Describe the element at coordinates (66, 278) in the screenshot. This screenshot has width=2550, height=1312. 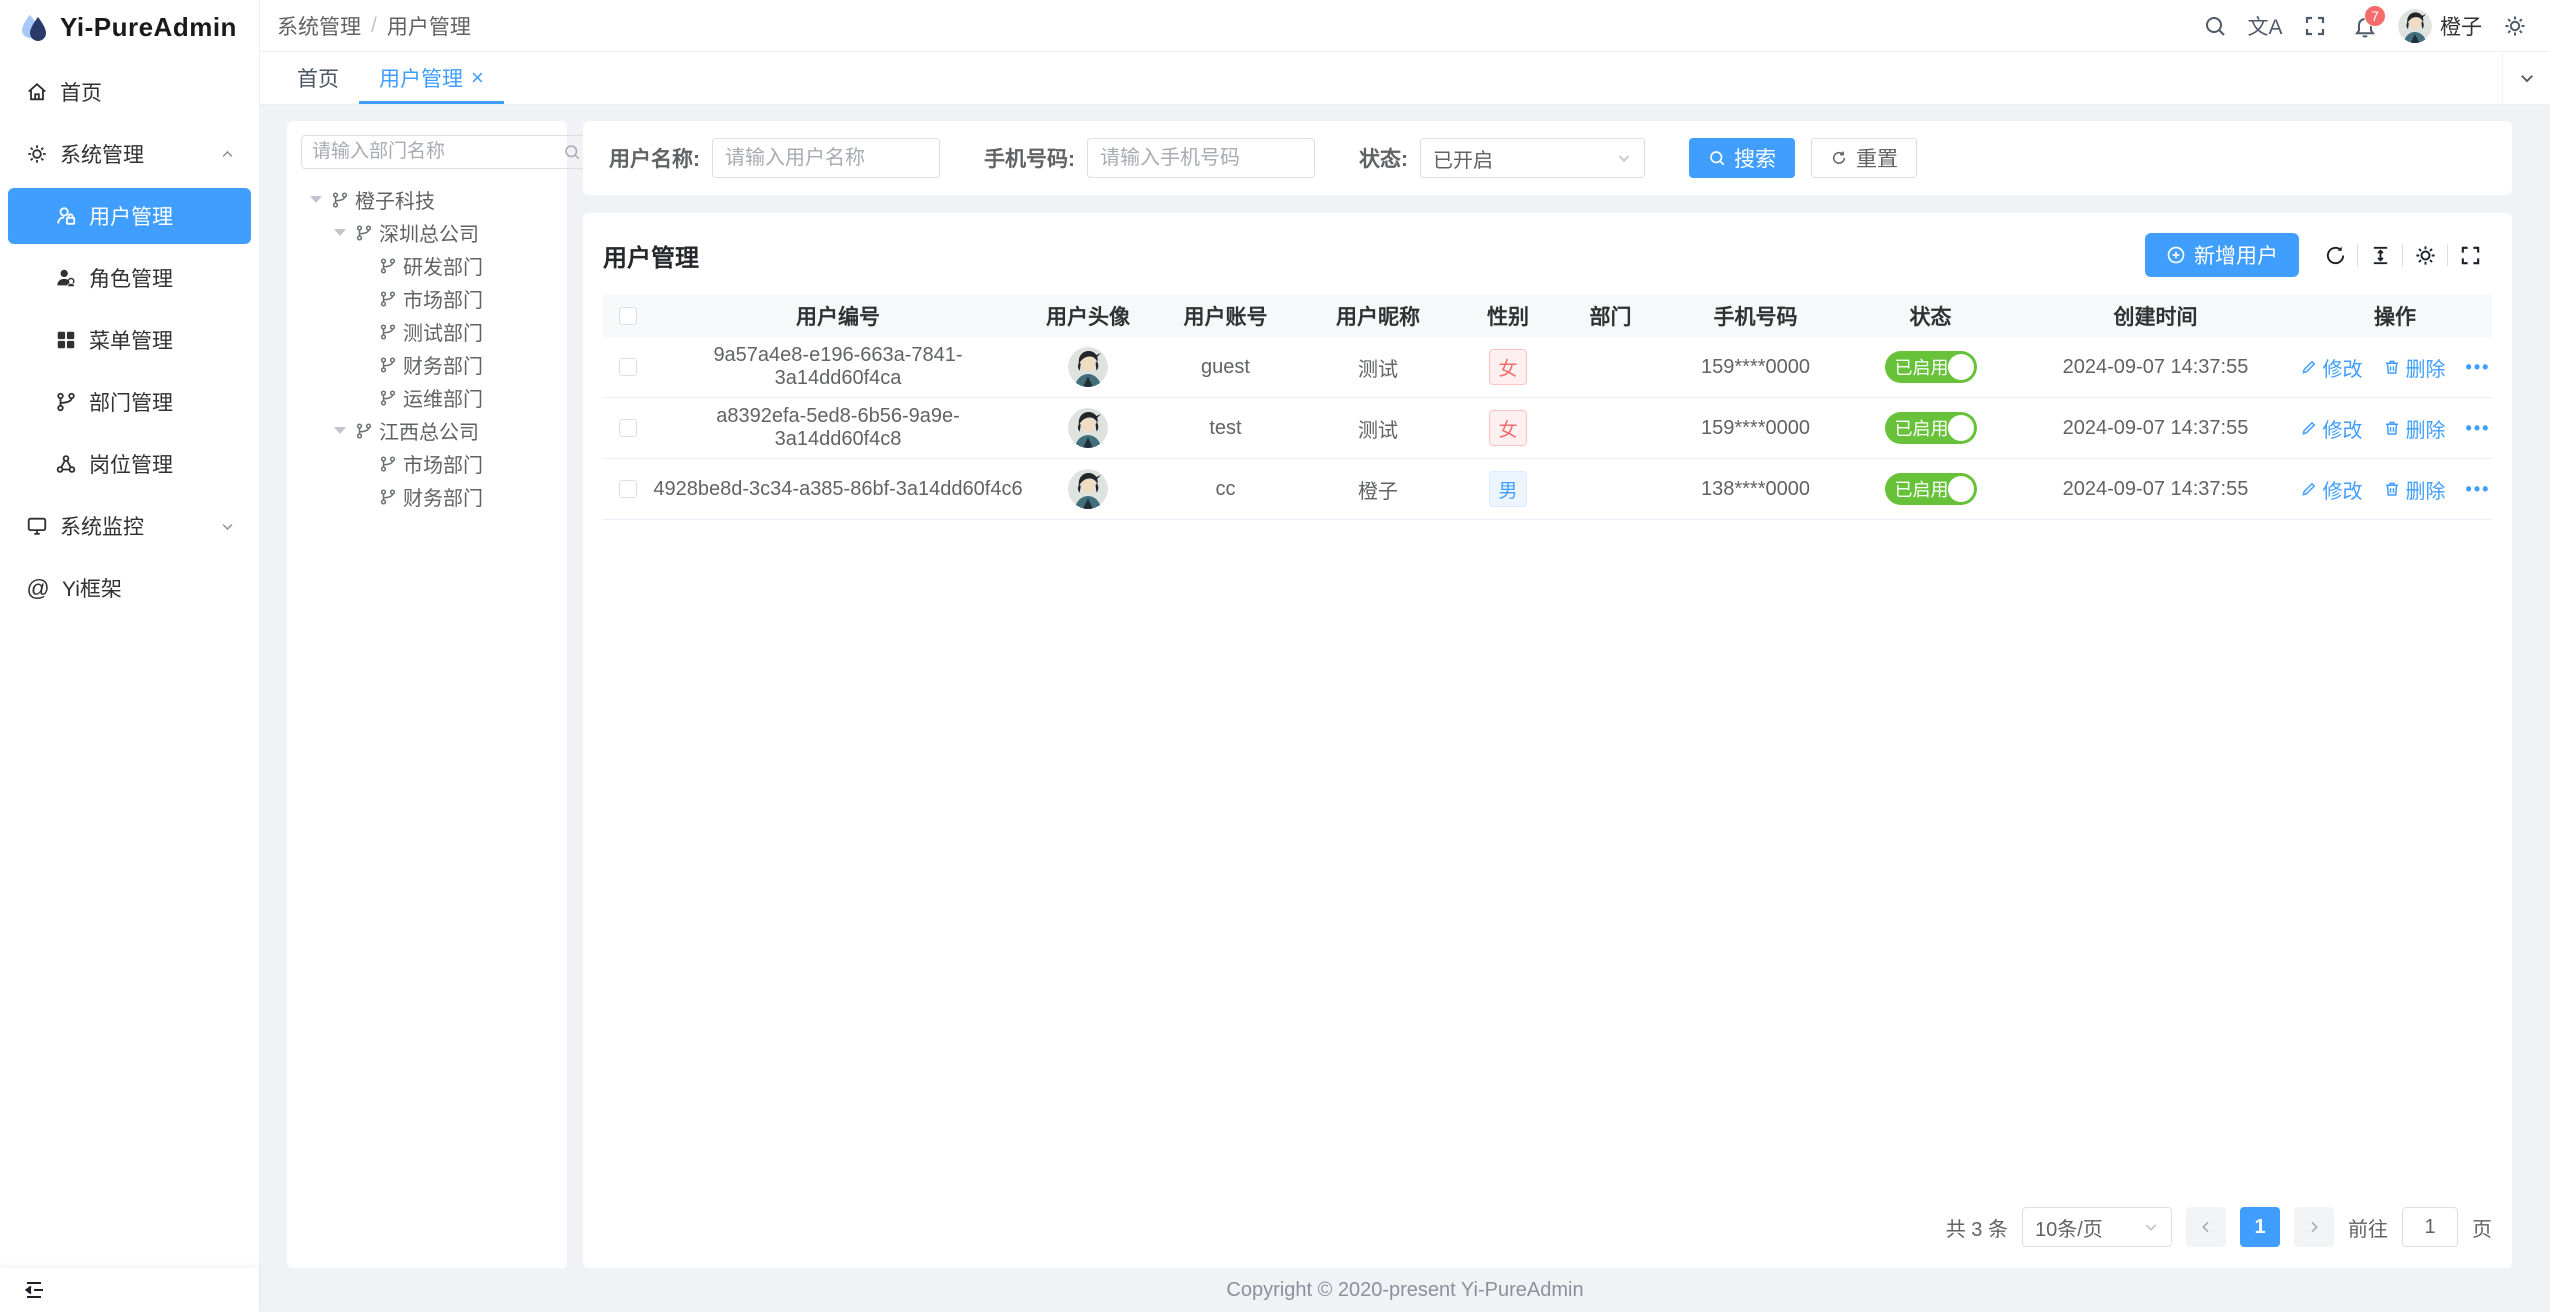
I see `role-users-icon` at that location.